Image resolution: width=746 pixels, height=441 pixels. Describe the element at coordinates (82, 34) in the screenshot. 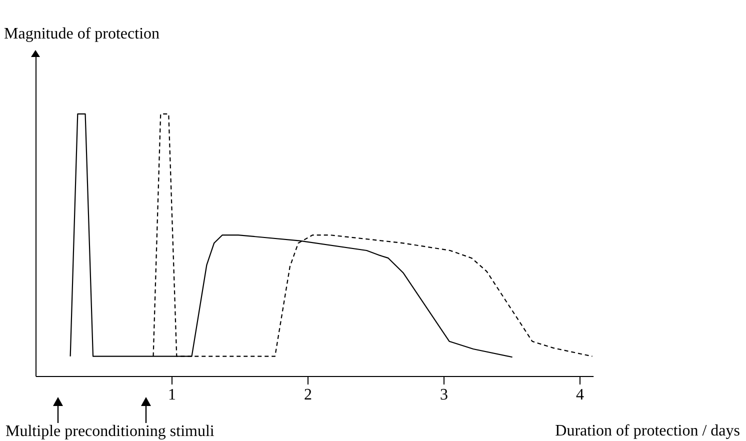

I see `y-axis-title: Magnitude of protection` at that location.